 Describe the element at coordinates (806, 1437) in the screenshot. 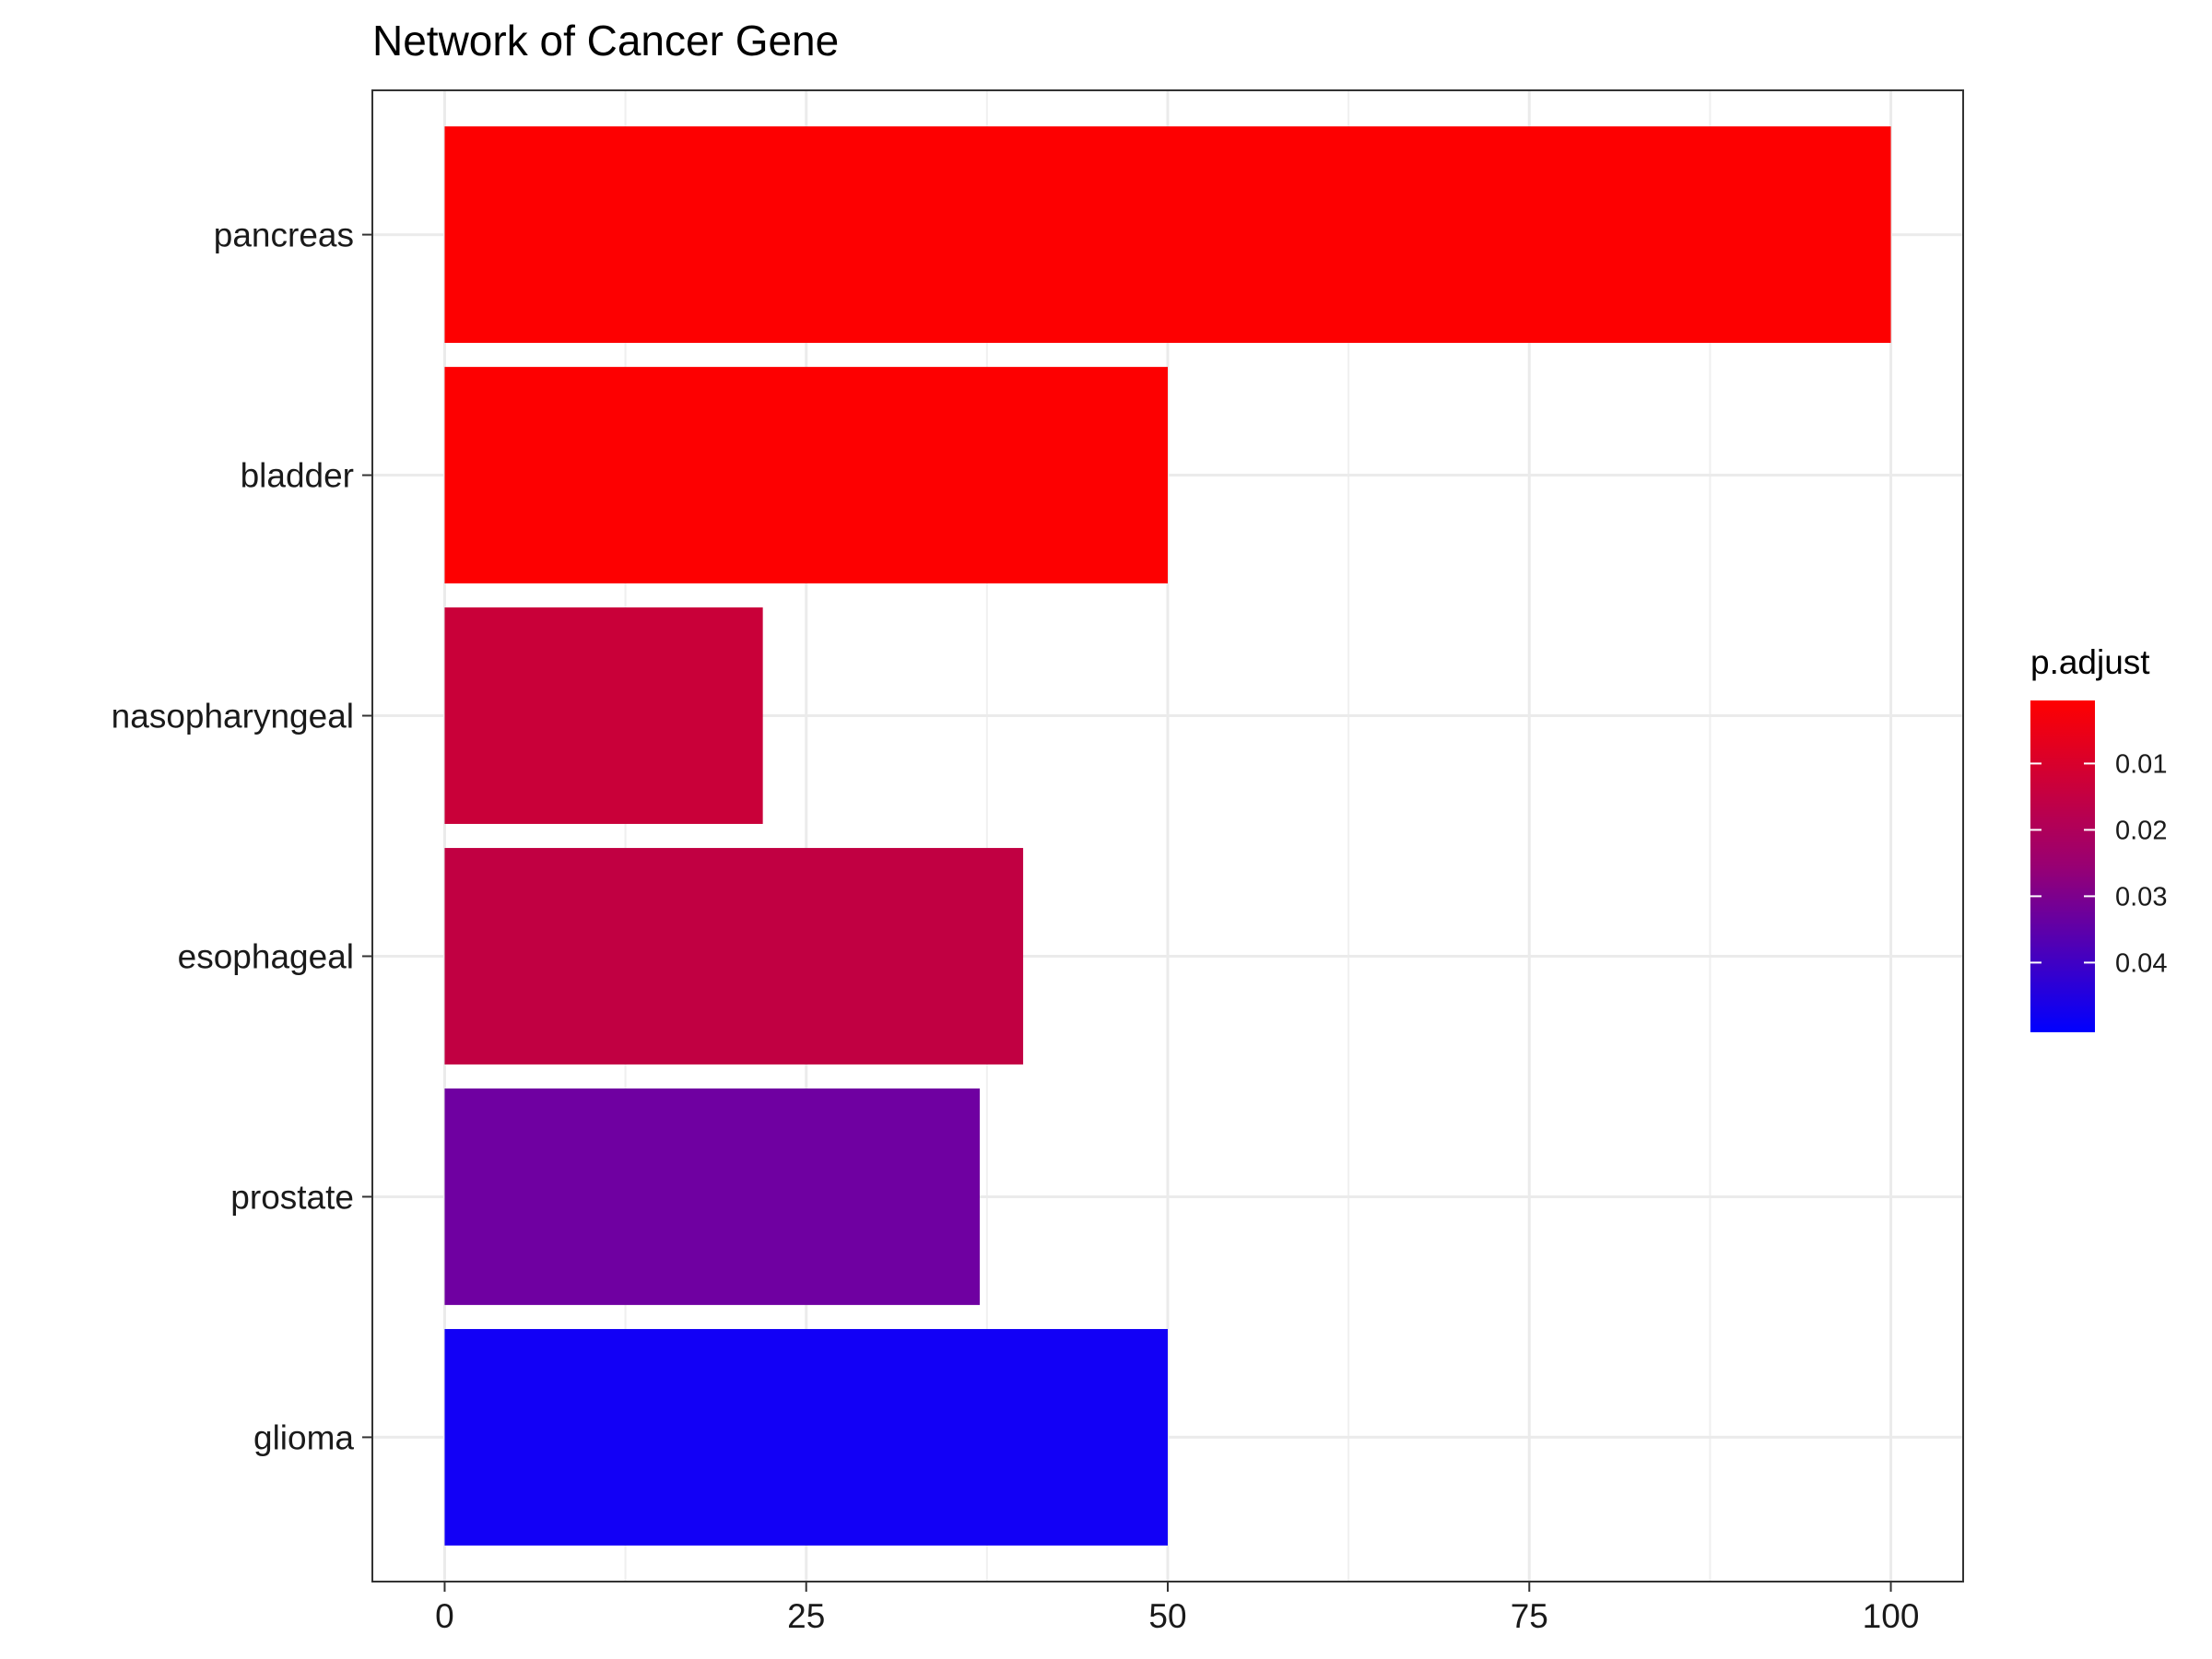

I see `bar-glioma` at that location.